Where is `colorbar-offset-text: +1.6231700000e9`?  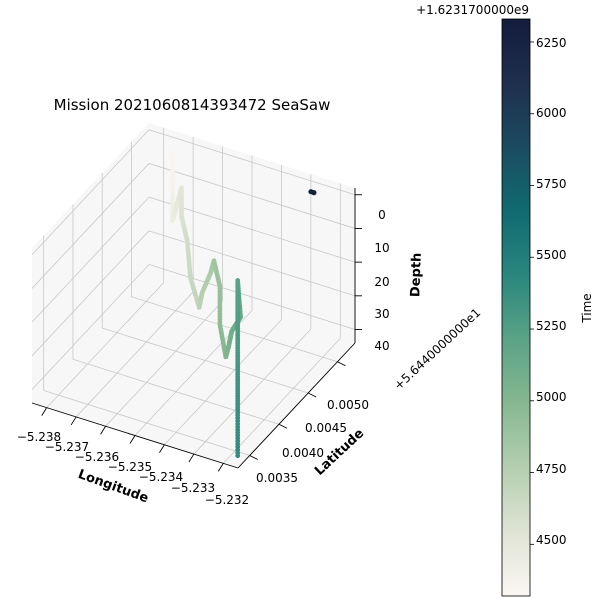 colorbar-offset-text: +1.6231700000e9 is located at coordinates (472, 10).